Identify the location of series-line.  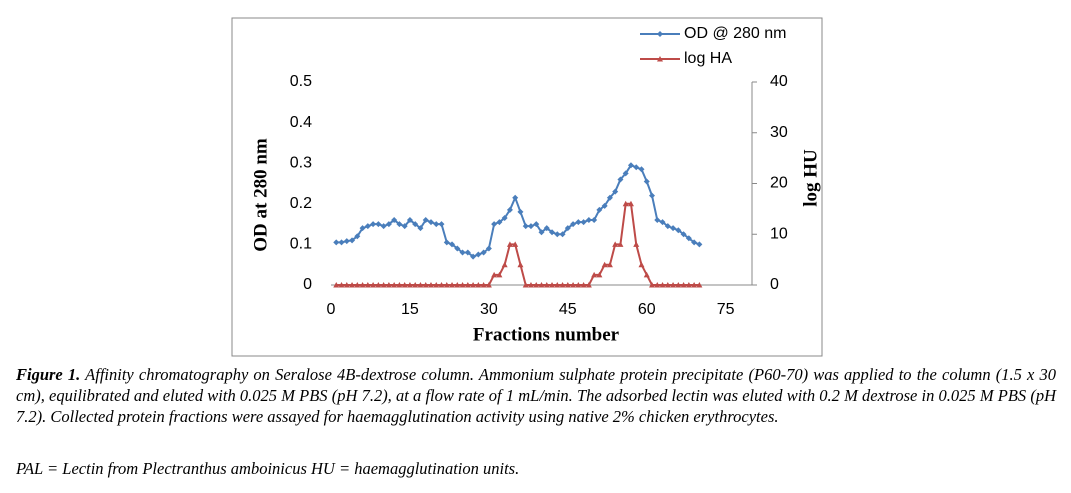
(518, 244).